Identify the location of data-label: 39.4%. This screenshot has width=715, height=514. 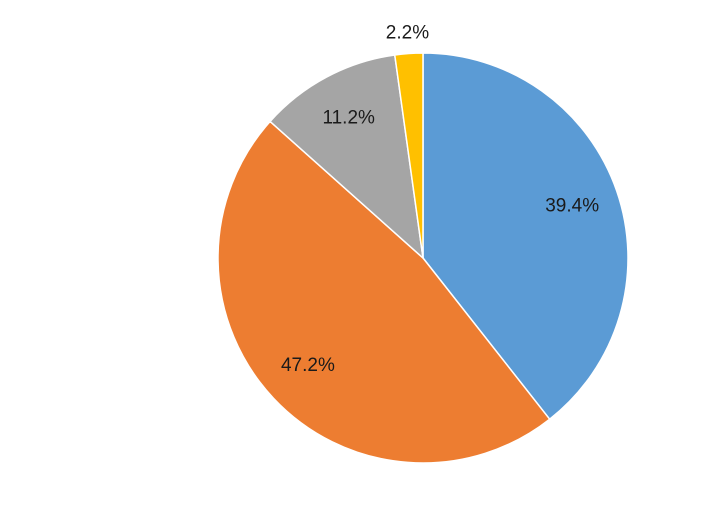
(572, 205).